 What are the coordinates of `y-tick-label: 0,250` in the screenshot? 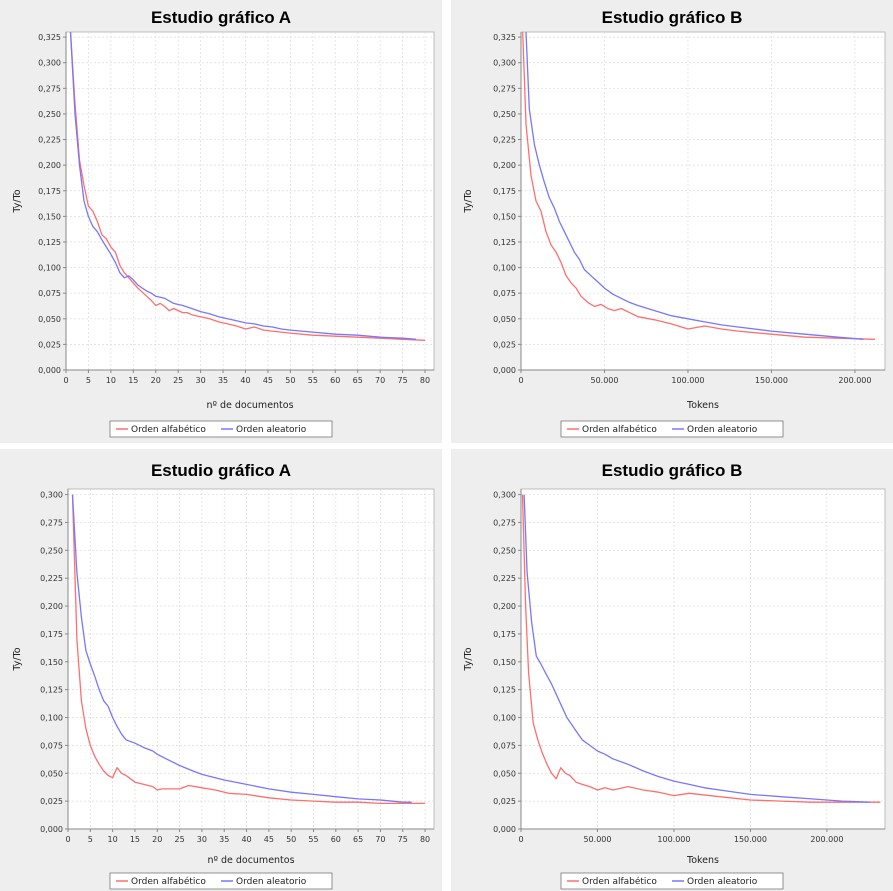 It's located at (49, 114).